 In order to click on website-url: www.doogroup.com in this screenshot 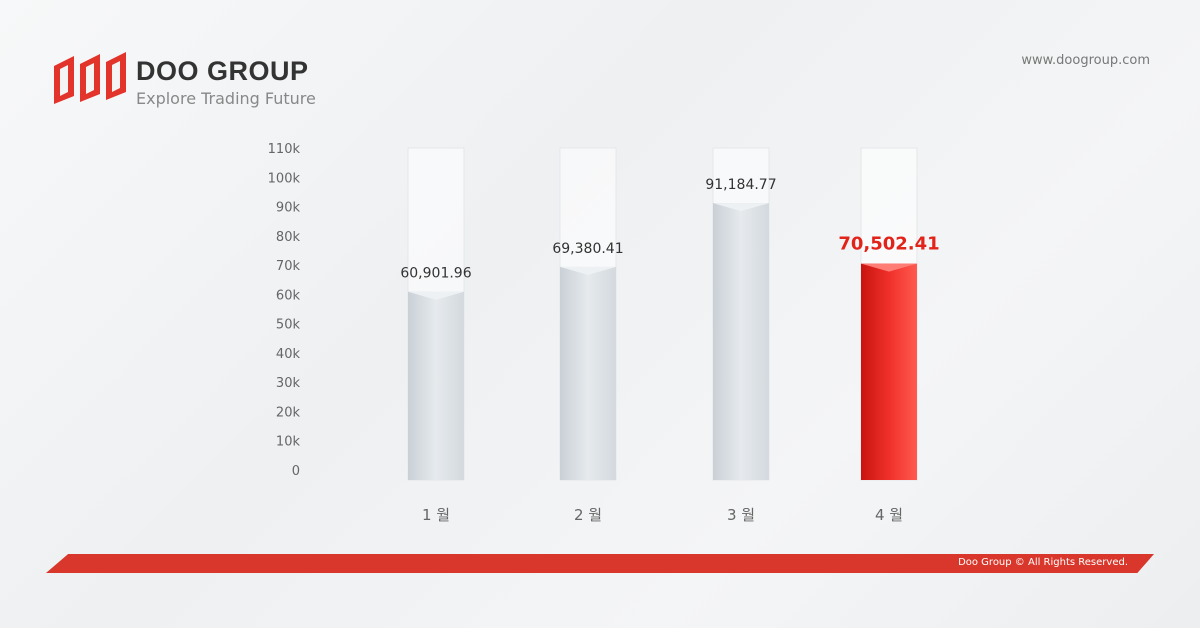, I will do `click(1085, 60)`.